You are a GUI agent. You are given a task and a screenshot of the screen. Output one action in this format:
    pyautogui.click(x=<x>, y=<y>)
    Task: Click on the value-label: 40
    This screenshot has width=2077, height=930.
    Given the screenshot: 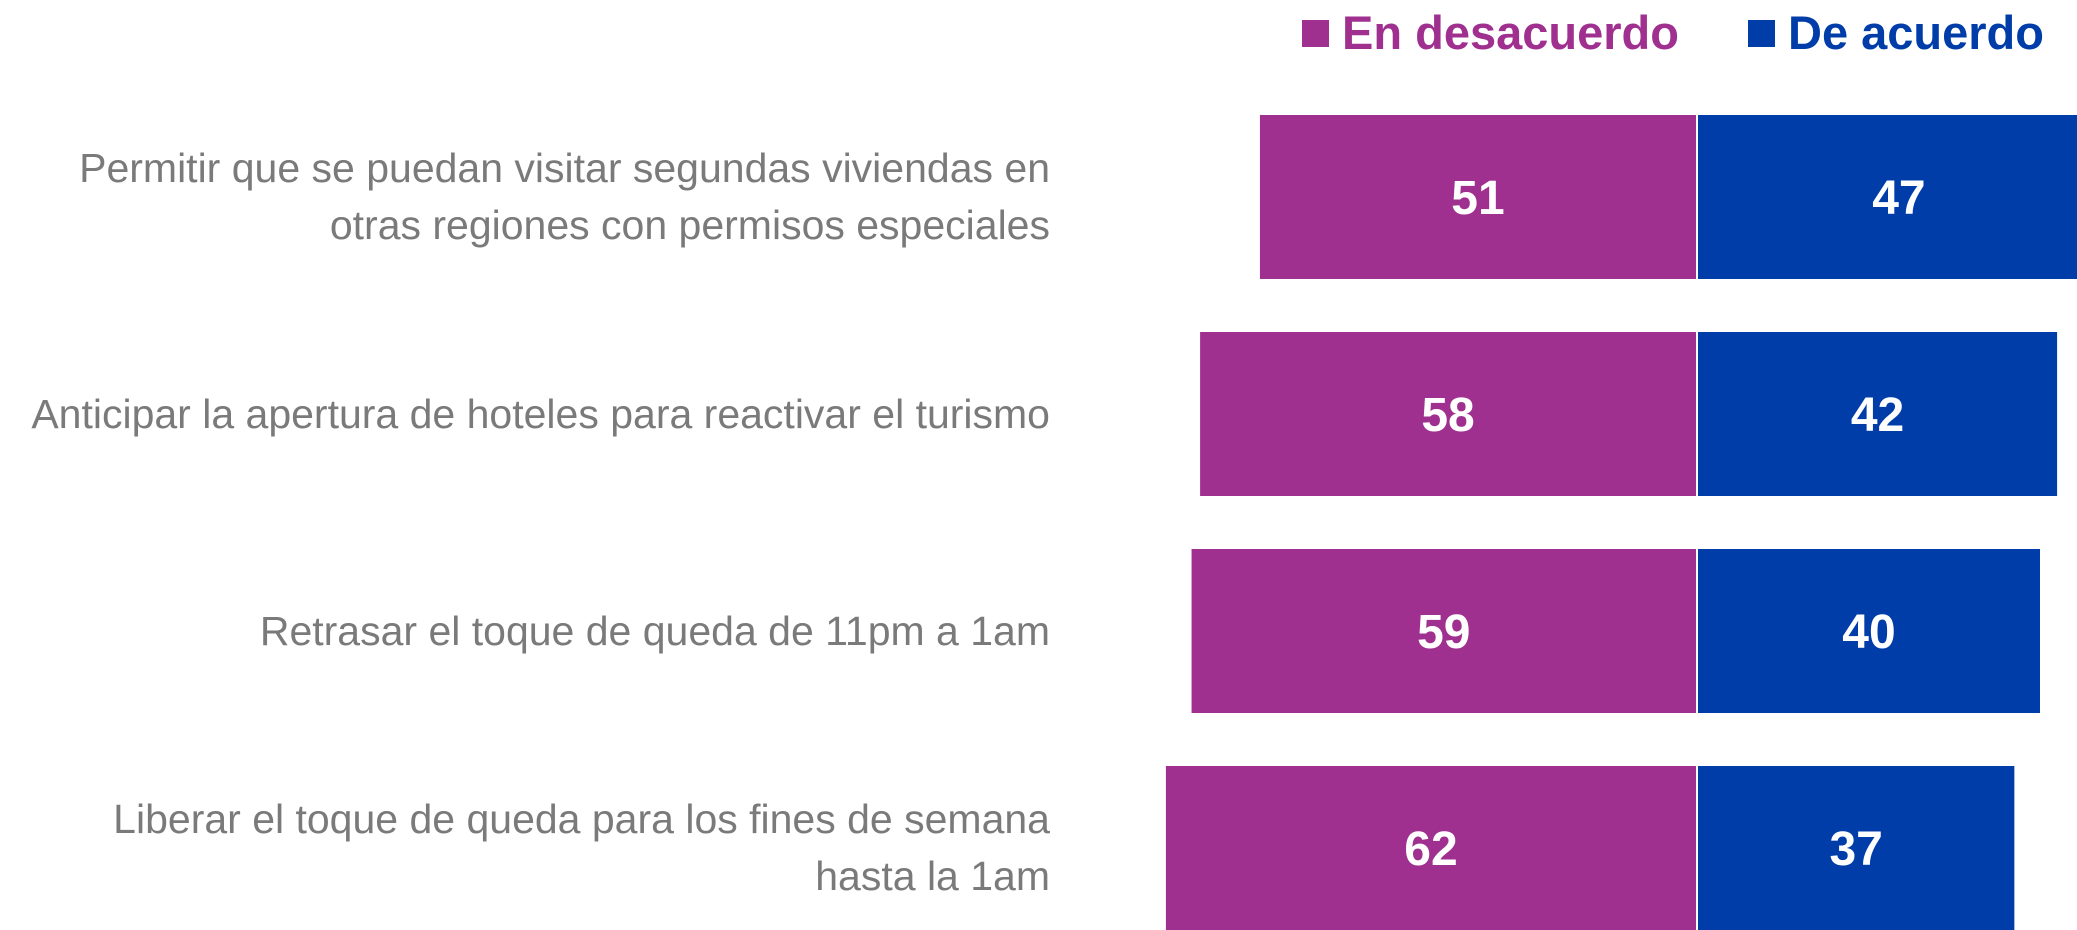 What is the action you would take?
    pyautogui.click(x=1868, y=632)
    